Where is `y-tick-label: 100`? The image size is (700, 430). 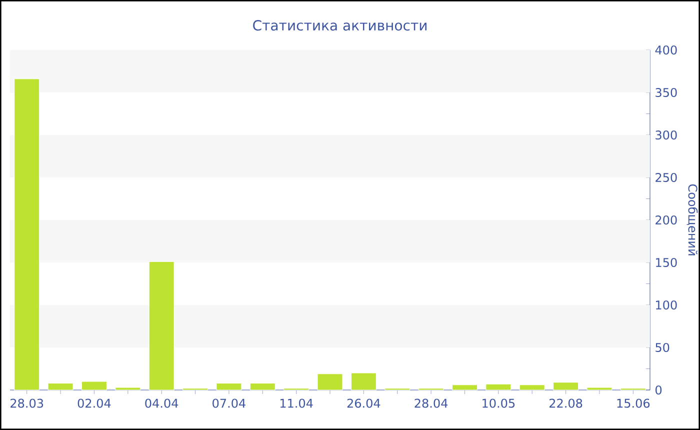 y-tick-label: 100 is located at coordinates (666, 305).